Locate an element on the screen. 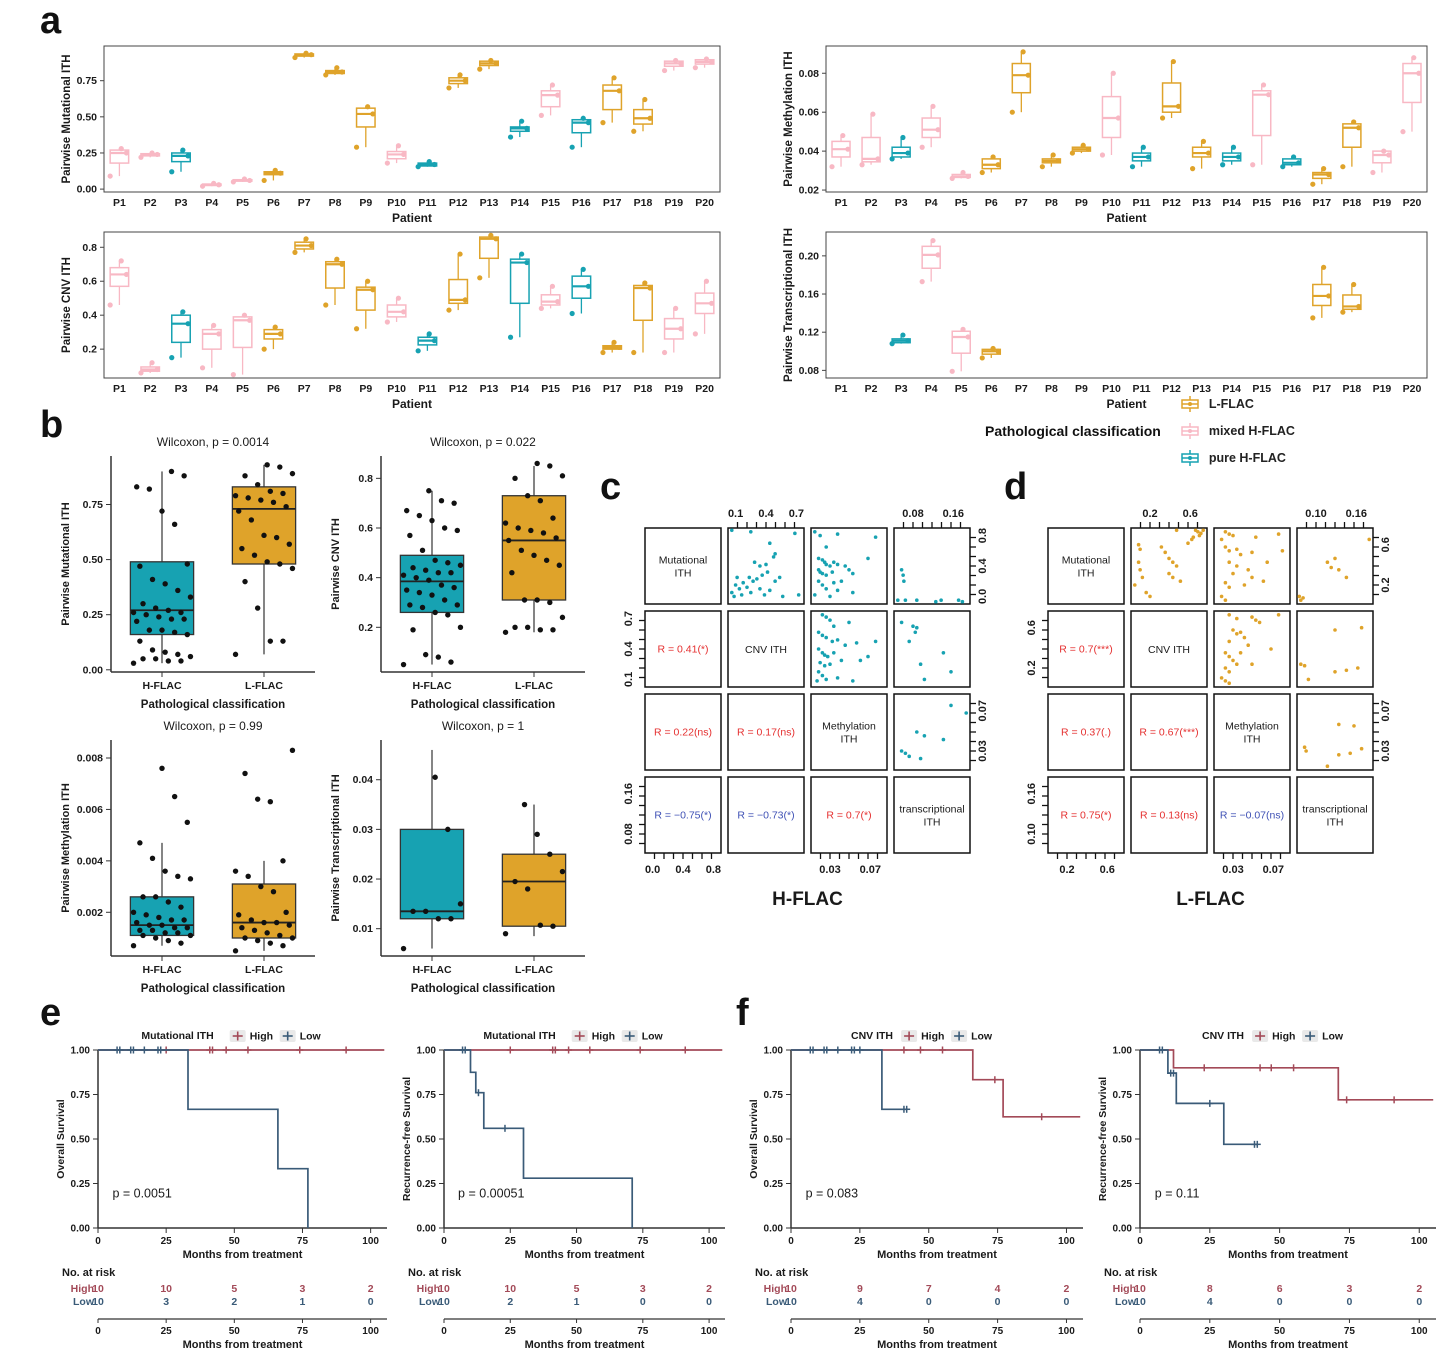 The image size is (1448, 1365). svg-text: Pairwise Methylation ITH is located at coordinates (789, 118).